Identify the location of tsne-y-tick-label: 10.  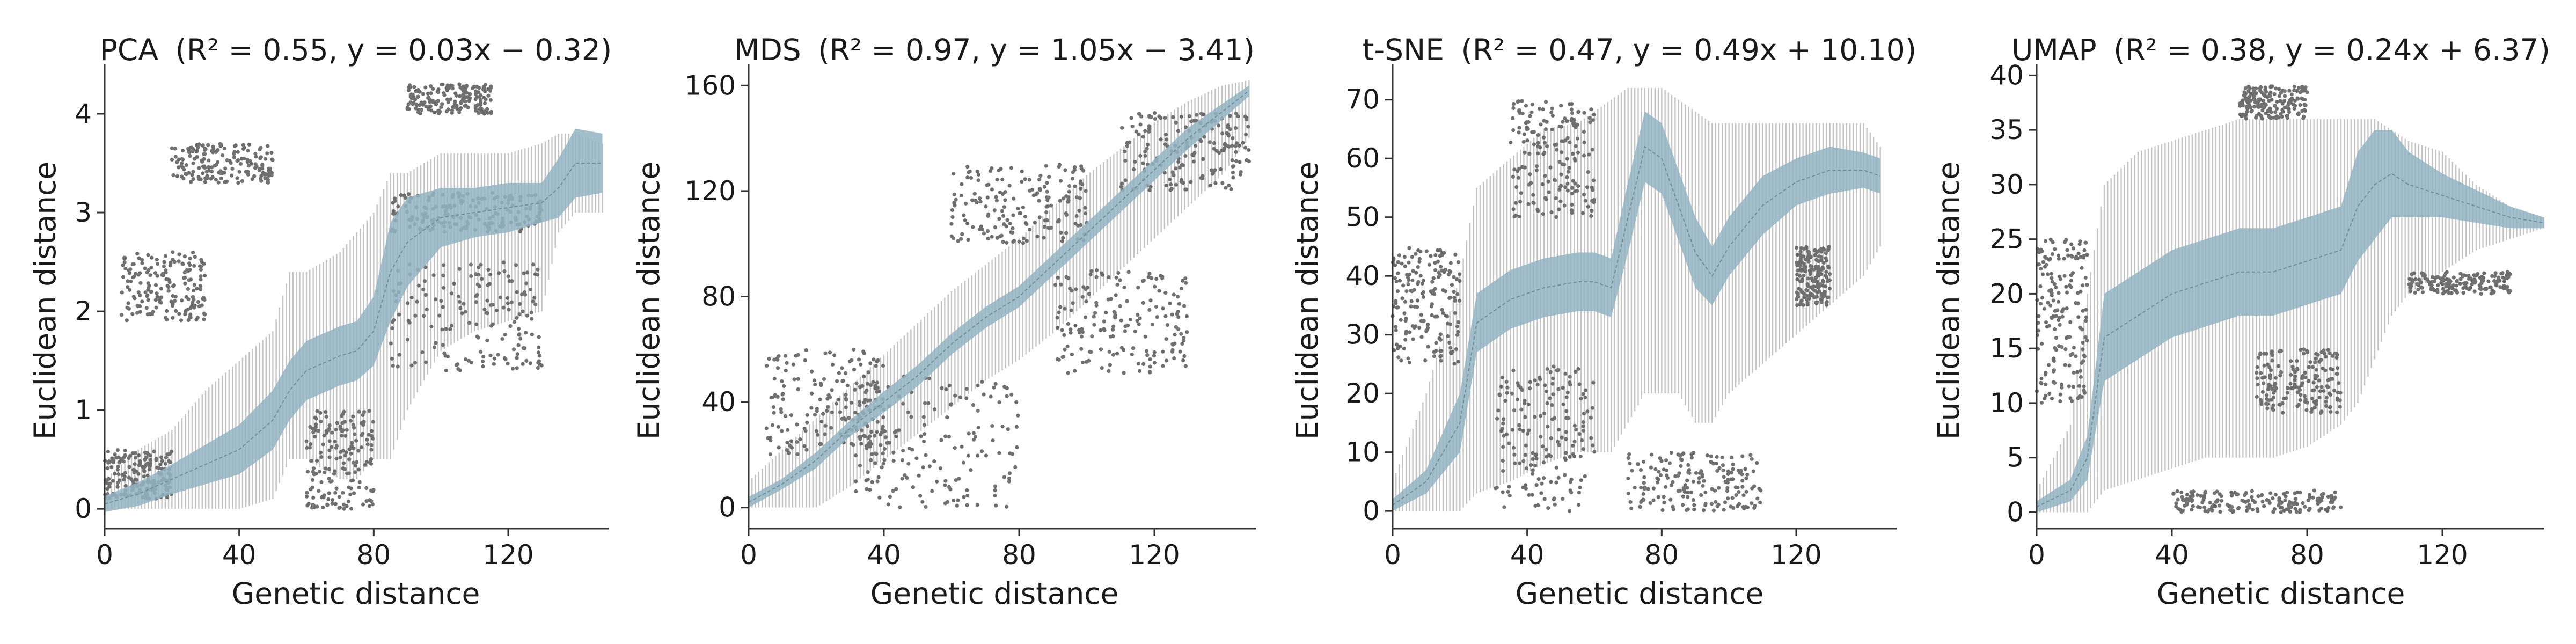
(1362, 452).